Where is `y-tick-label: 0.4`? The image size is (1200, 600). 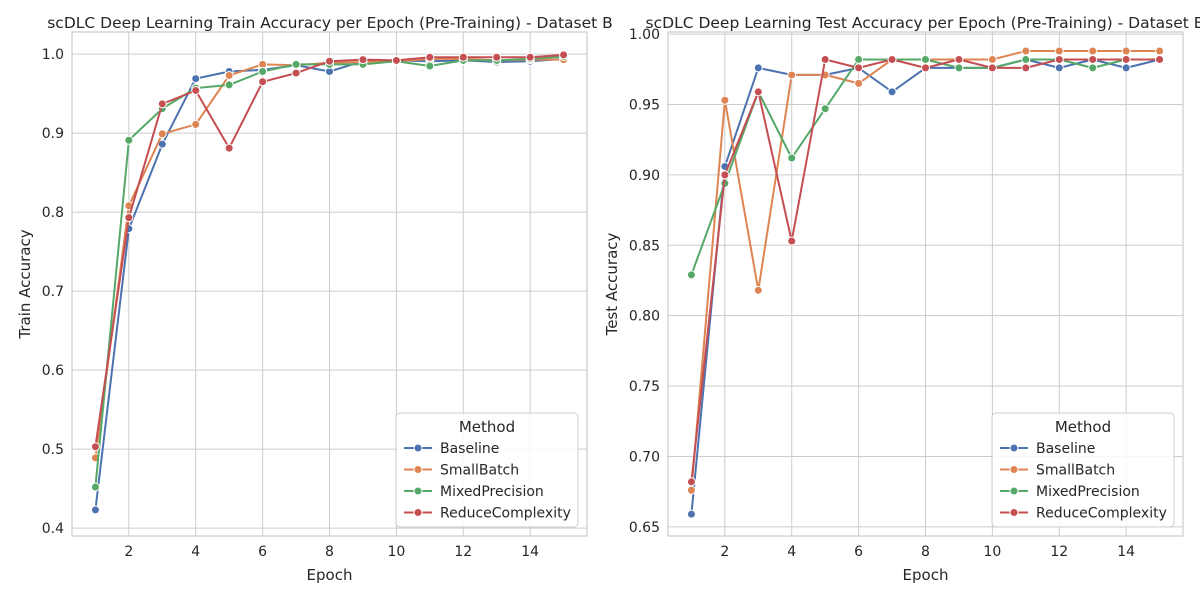 y-tick-label: 0.4 is located at coordinates (53, 529).